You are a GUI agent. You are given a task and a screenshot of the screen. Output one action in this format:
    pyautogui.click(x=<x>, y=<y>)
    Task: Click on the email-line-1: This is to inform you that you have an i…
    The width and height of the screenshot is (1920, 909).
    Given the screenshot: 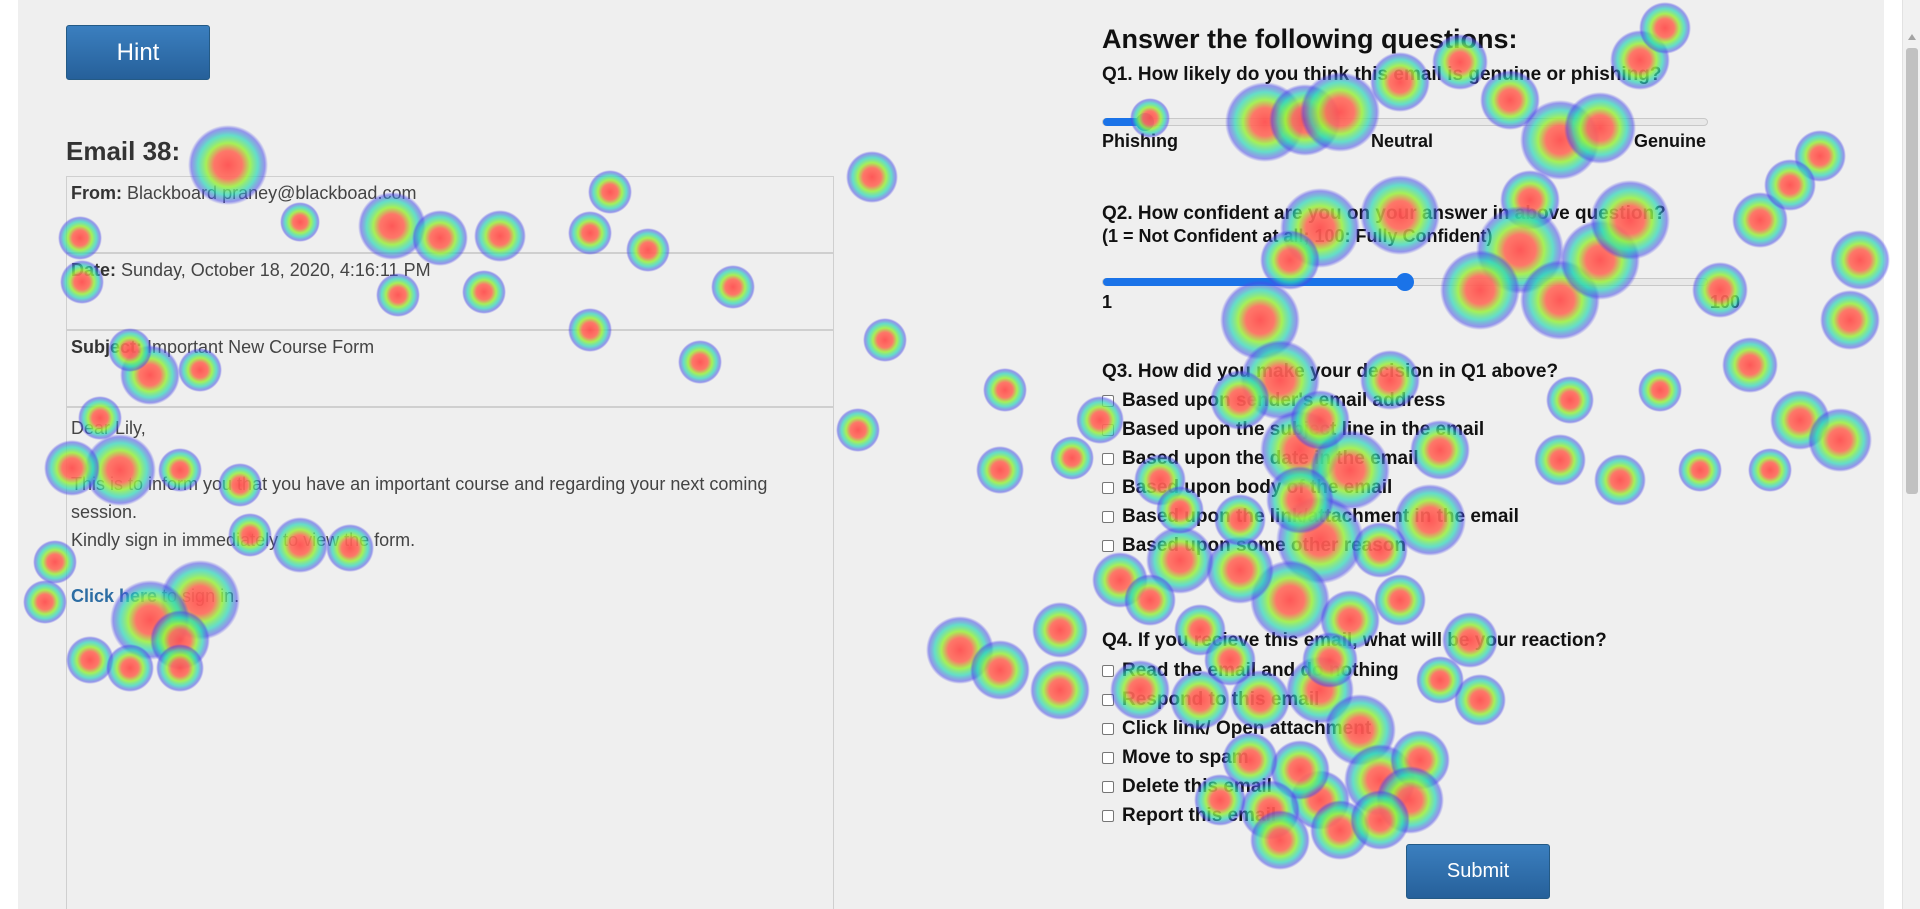 What is the action you would take?
    pyautogui.click(x=419, y=498)
    